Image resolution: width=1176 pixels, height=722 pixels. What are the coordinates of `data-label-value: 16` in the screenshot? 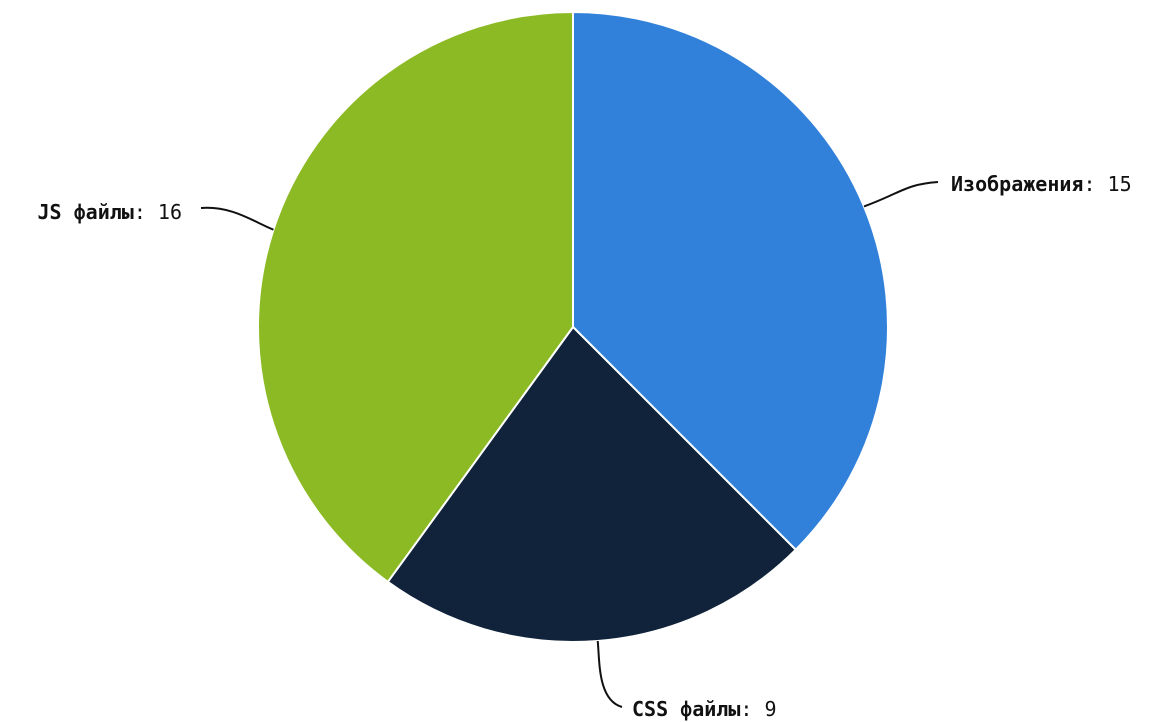 It's located at (170, 212).